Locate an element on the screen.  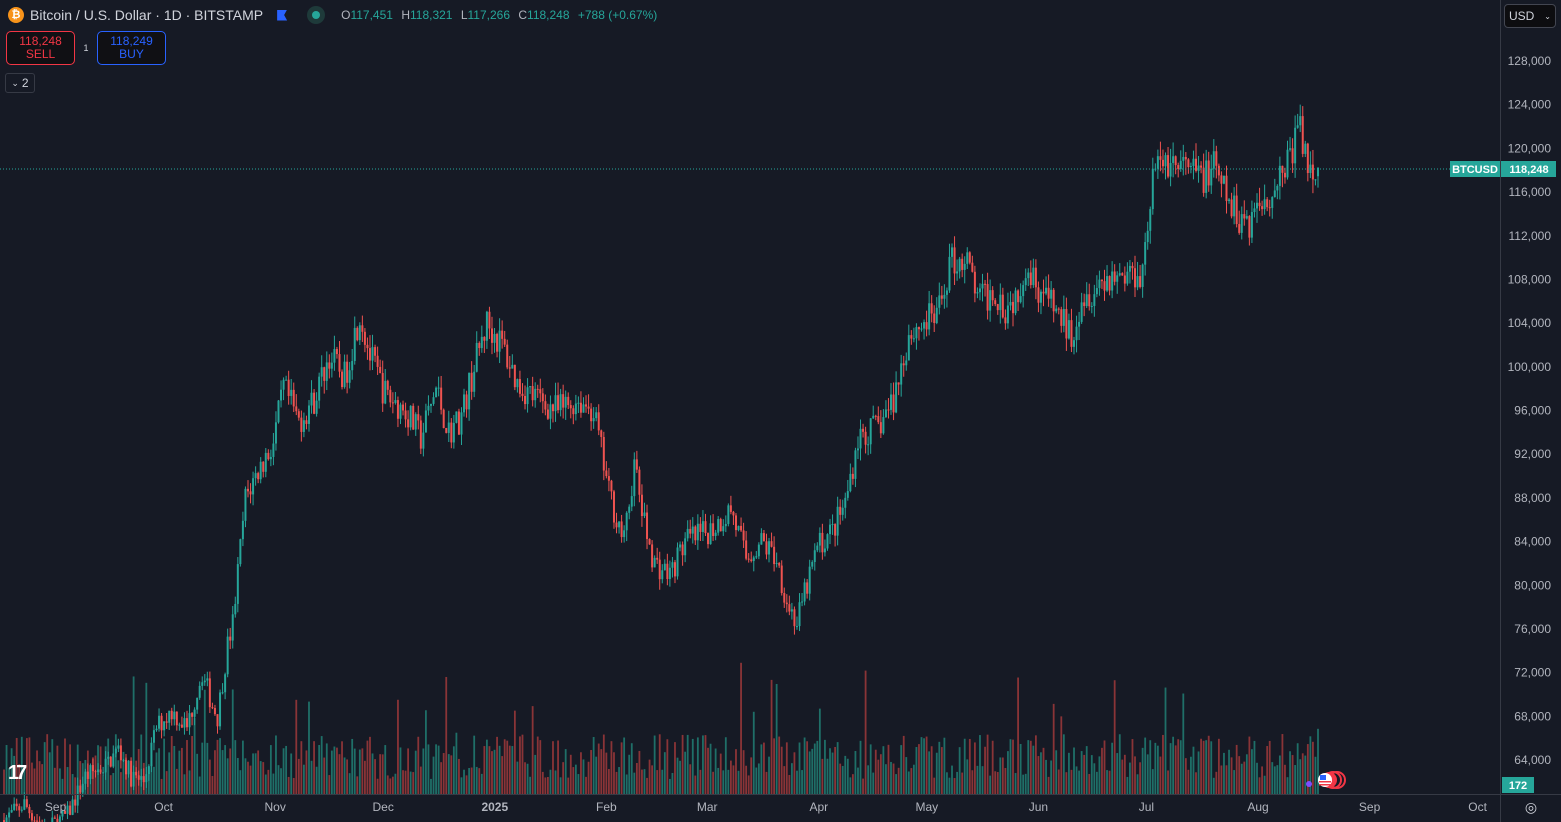
time-tick-label: Sep is located at coordinates (1370, 807).